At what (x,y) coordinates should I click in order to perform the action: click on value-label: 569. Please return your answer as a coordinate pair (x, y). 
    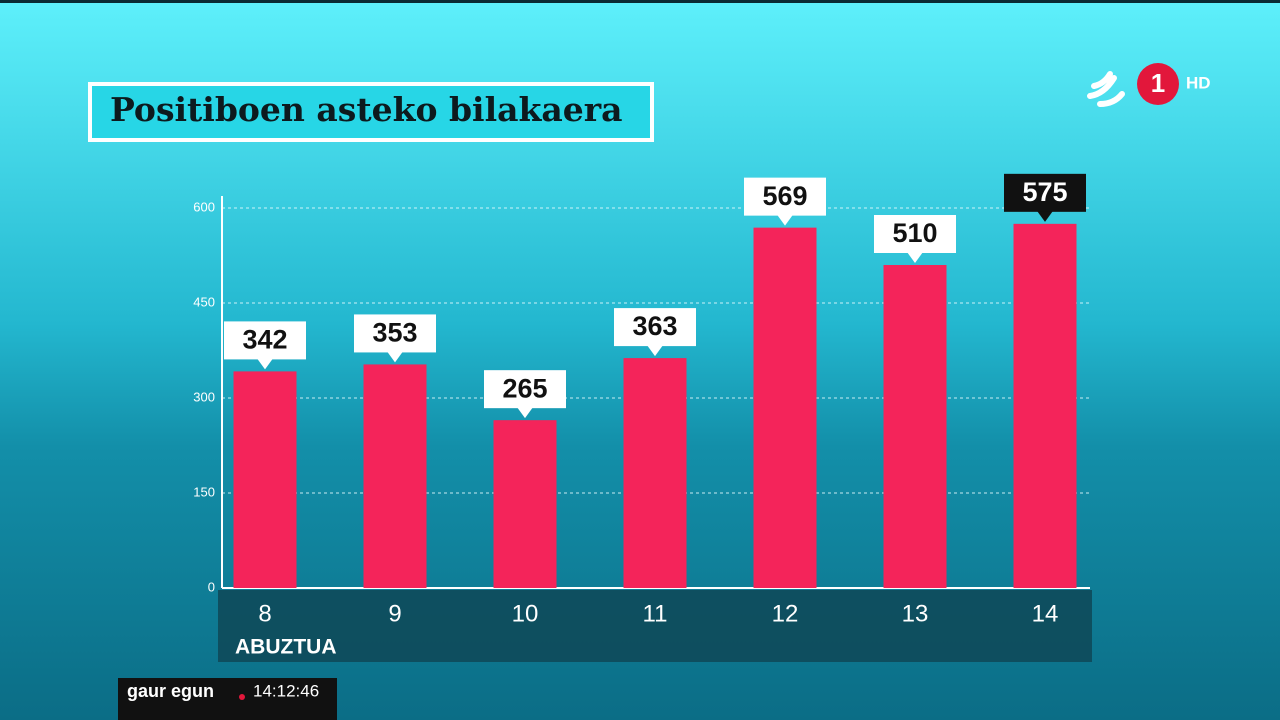
    Looking at the image, I should click on (784, 196).